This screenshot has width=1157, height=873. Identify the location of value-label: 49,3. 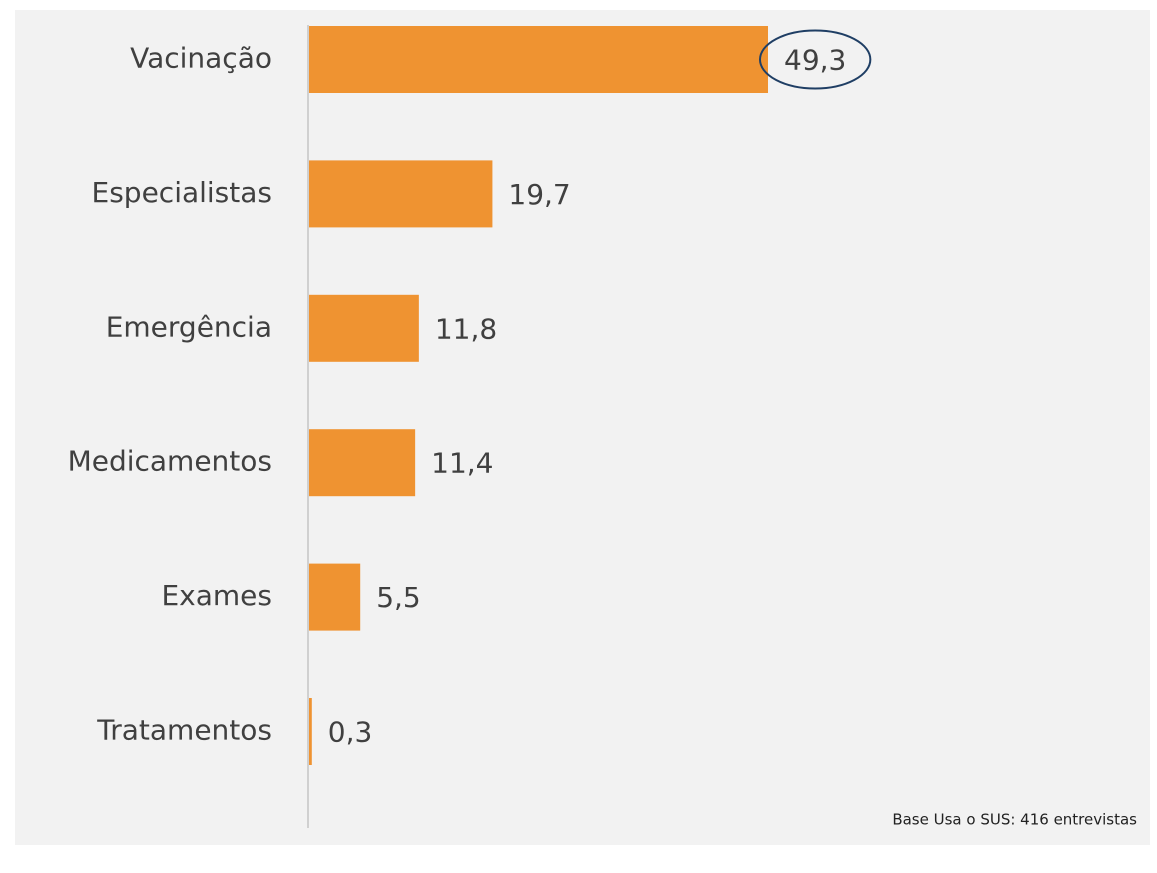
(815, 60).